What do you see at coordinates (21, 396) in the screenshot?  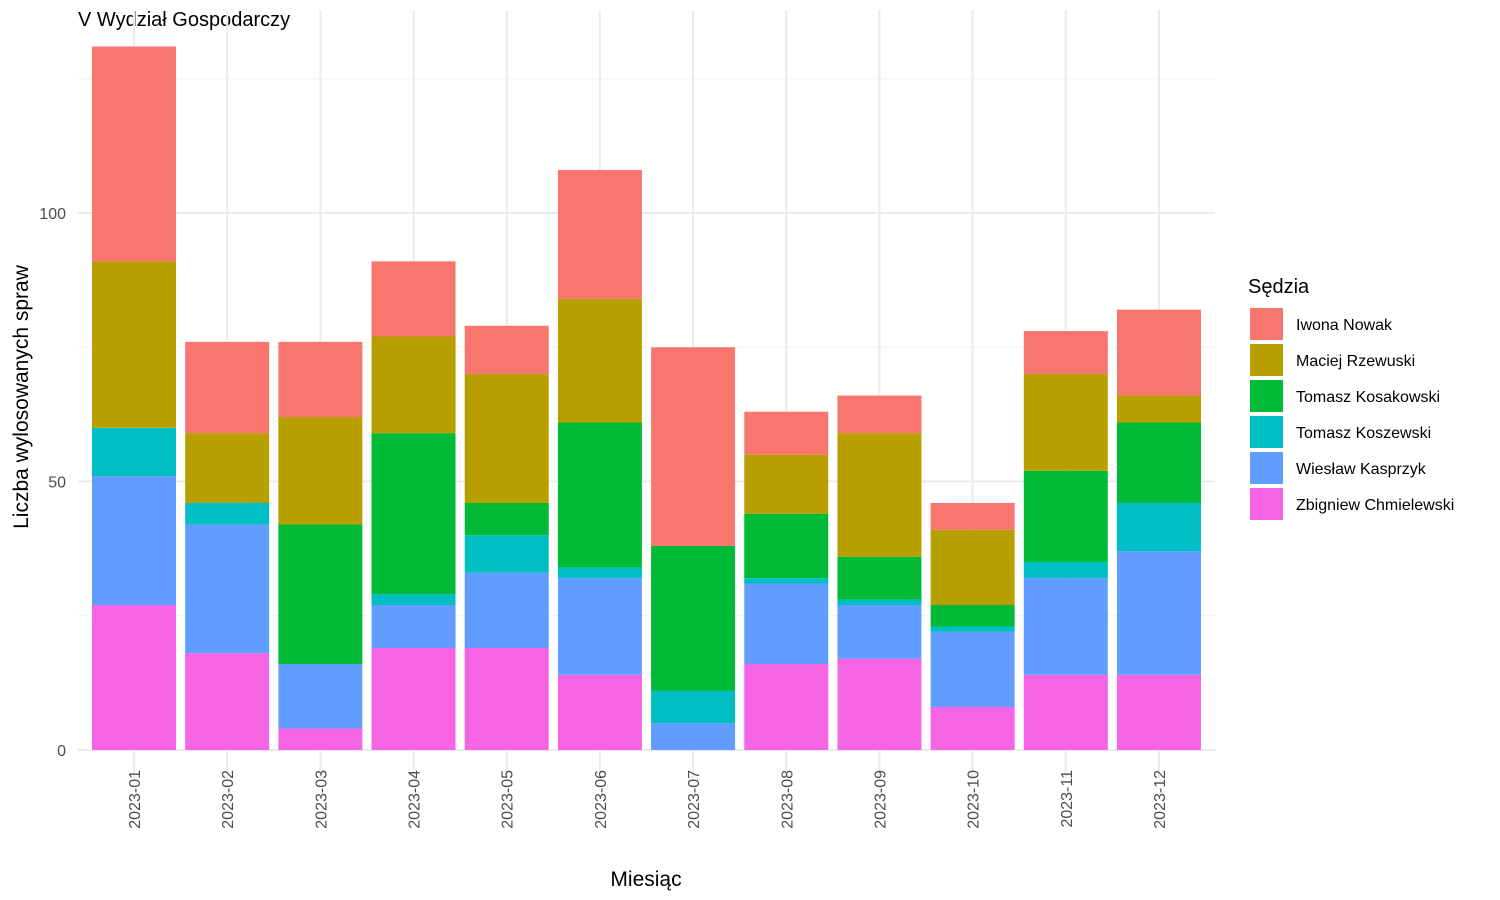 I see `y-axis-title: Liczba wylosowanych spraw` at bounding box center [21, 396].